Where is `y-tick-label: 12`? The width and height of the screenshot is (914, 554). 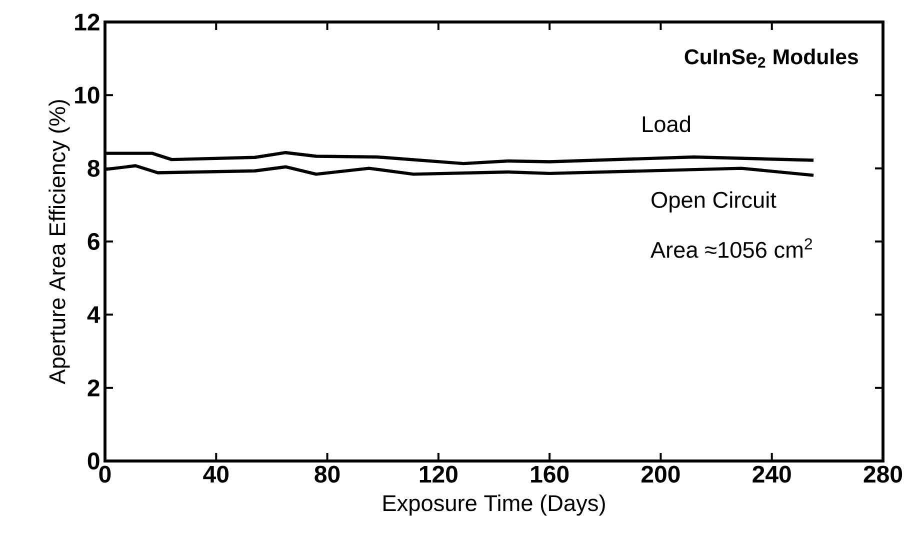 y-tick-label: 12 is located at coordinates (87, 22).